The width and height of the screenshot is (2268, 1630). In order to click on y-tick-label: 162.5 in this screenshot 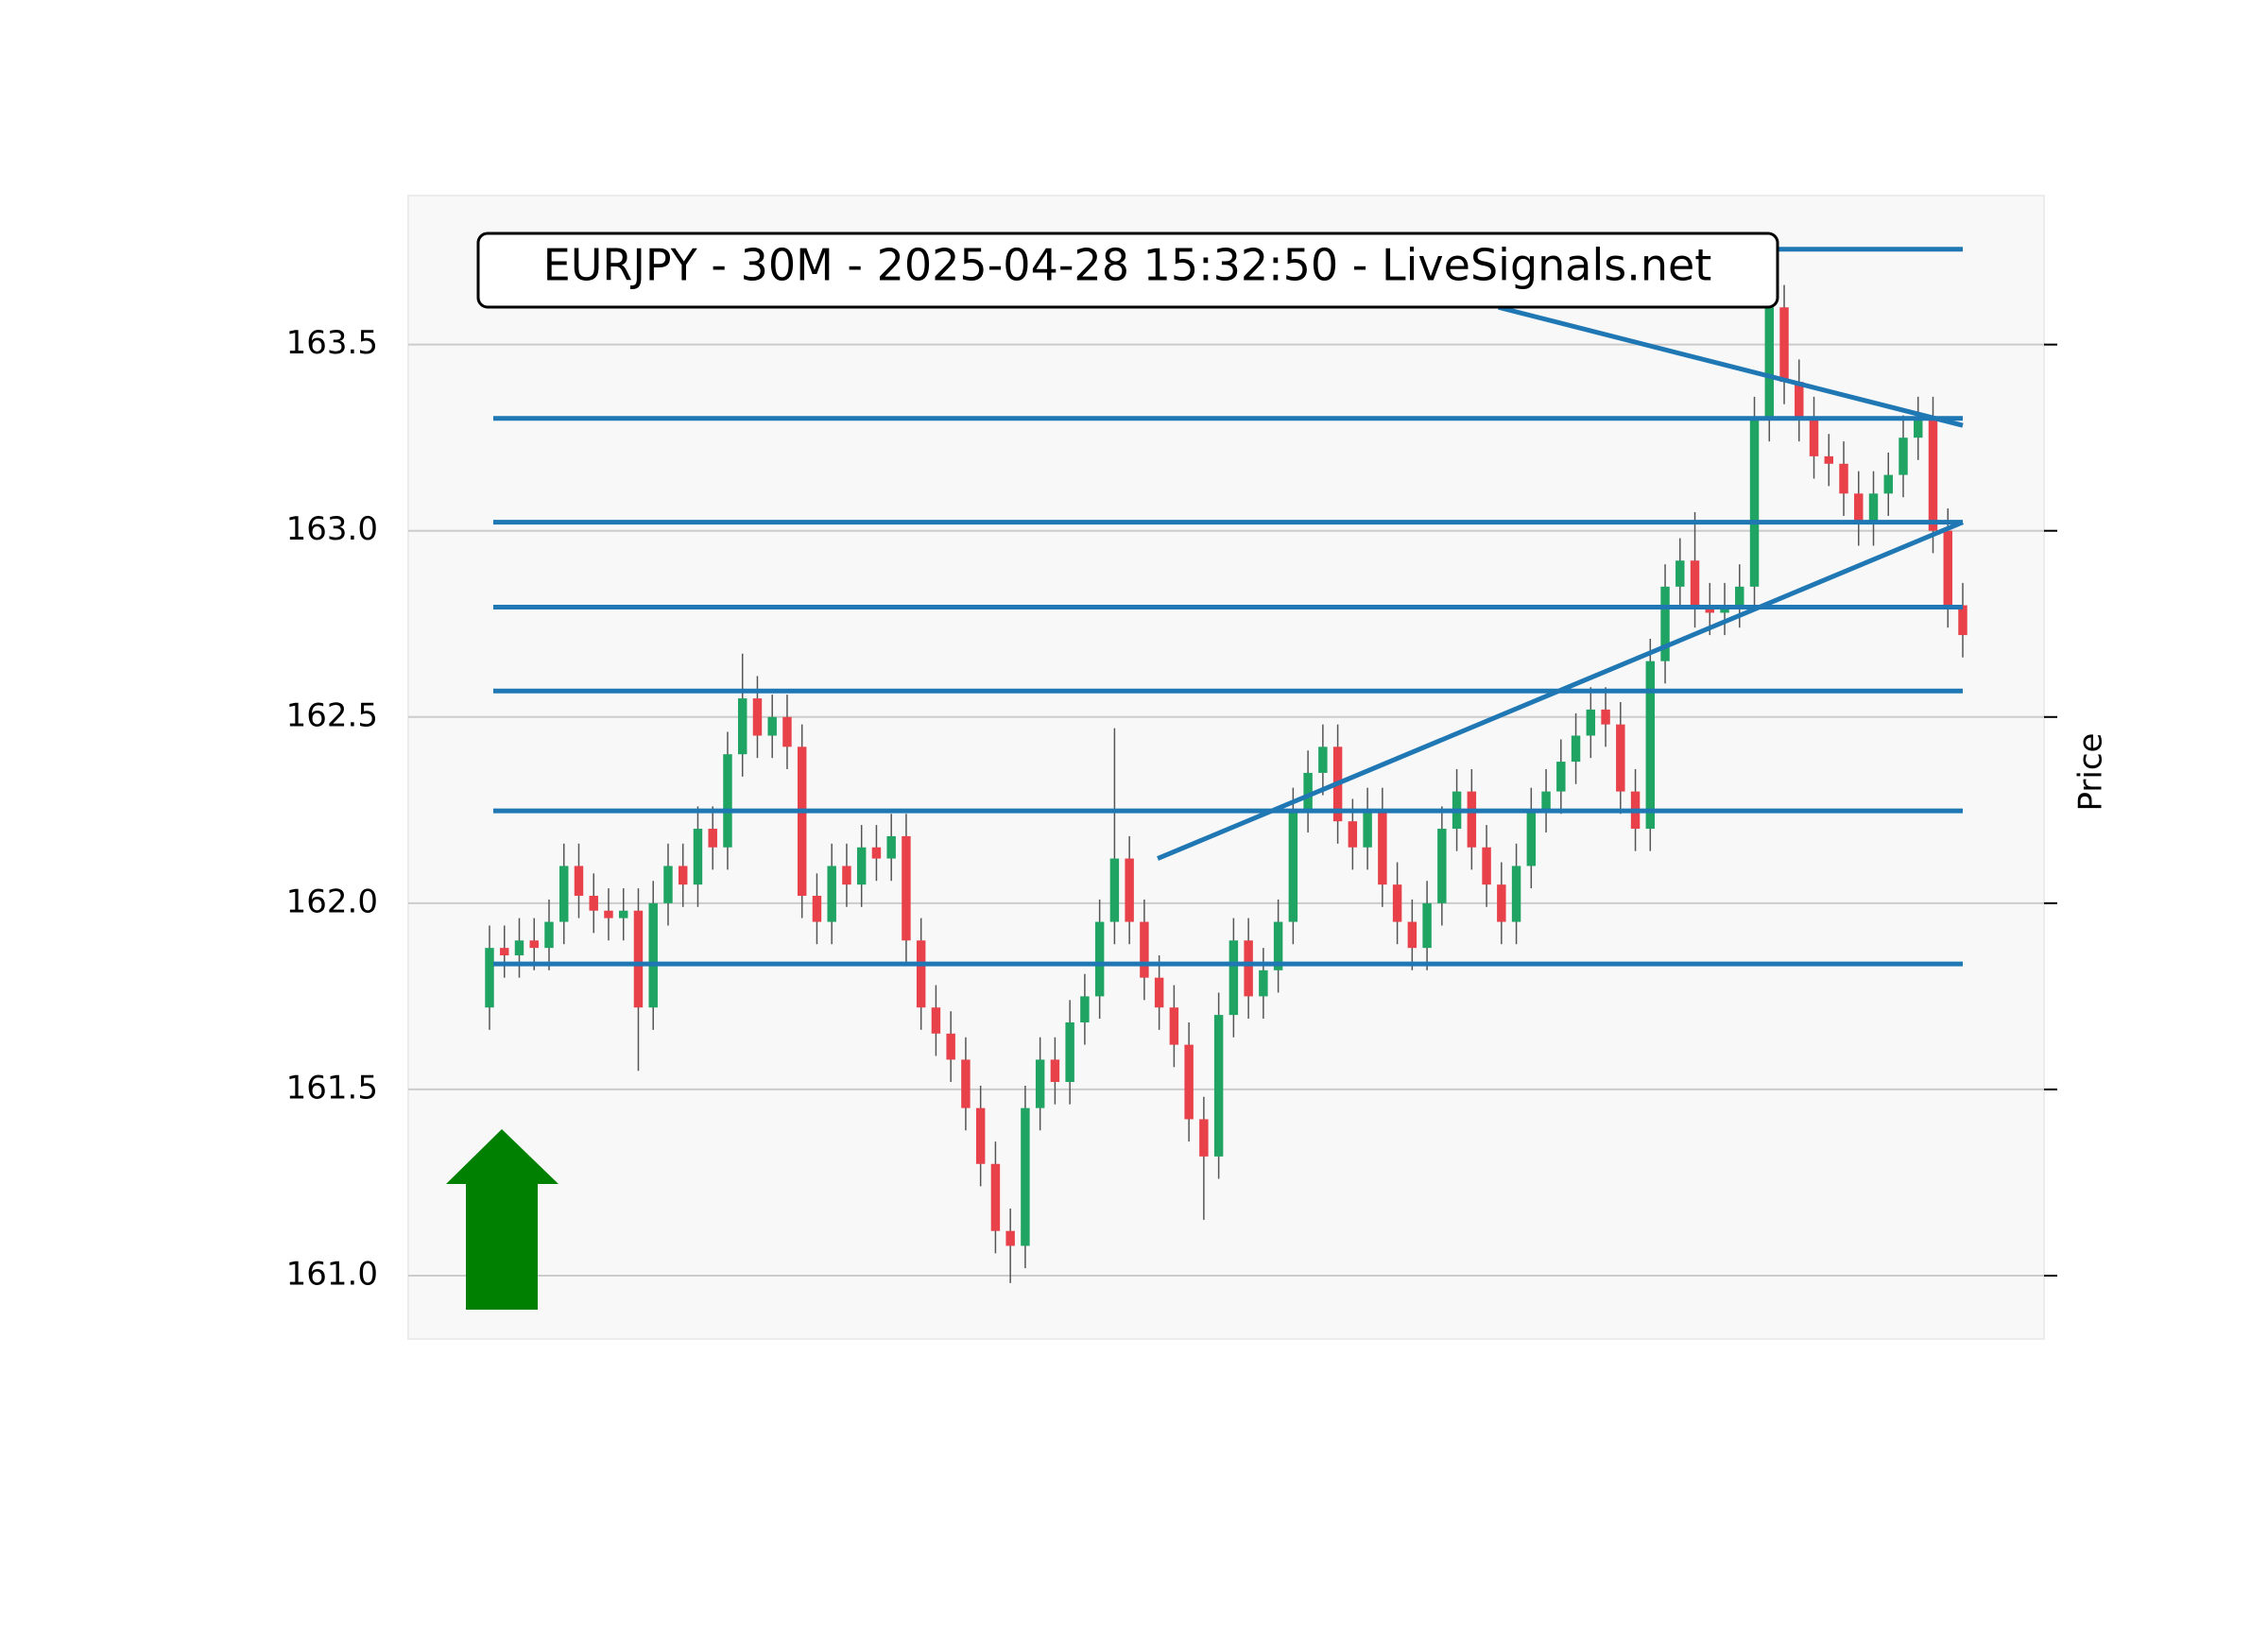, I will do `click(332, 715)`.